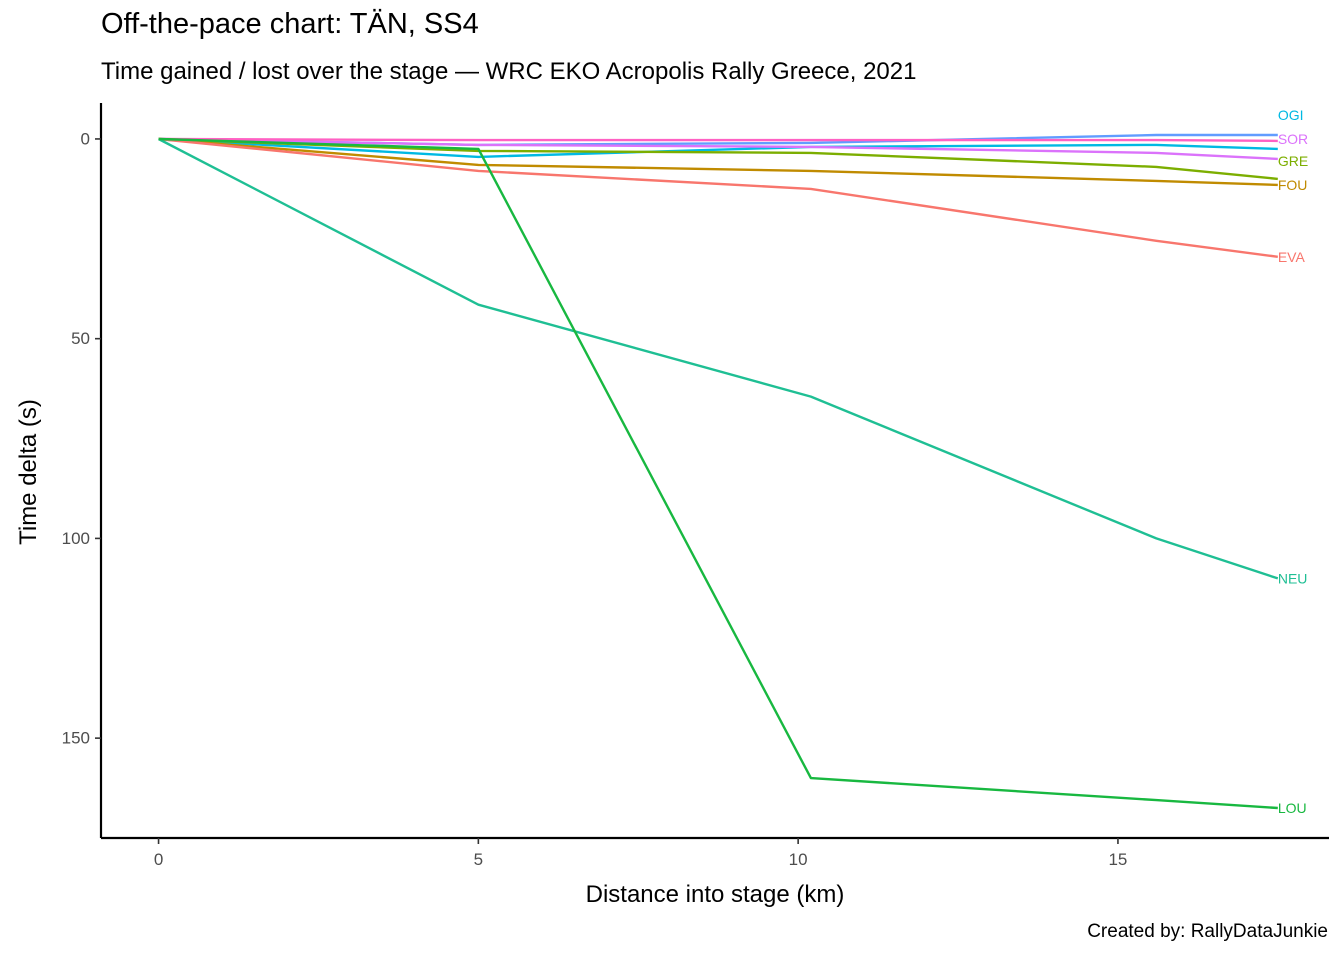  What do you see at coordinates (158, 859) in the screenshot?
I see `x-tick-label: 0` at bounding box center [158, 859].